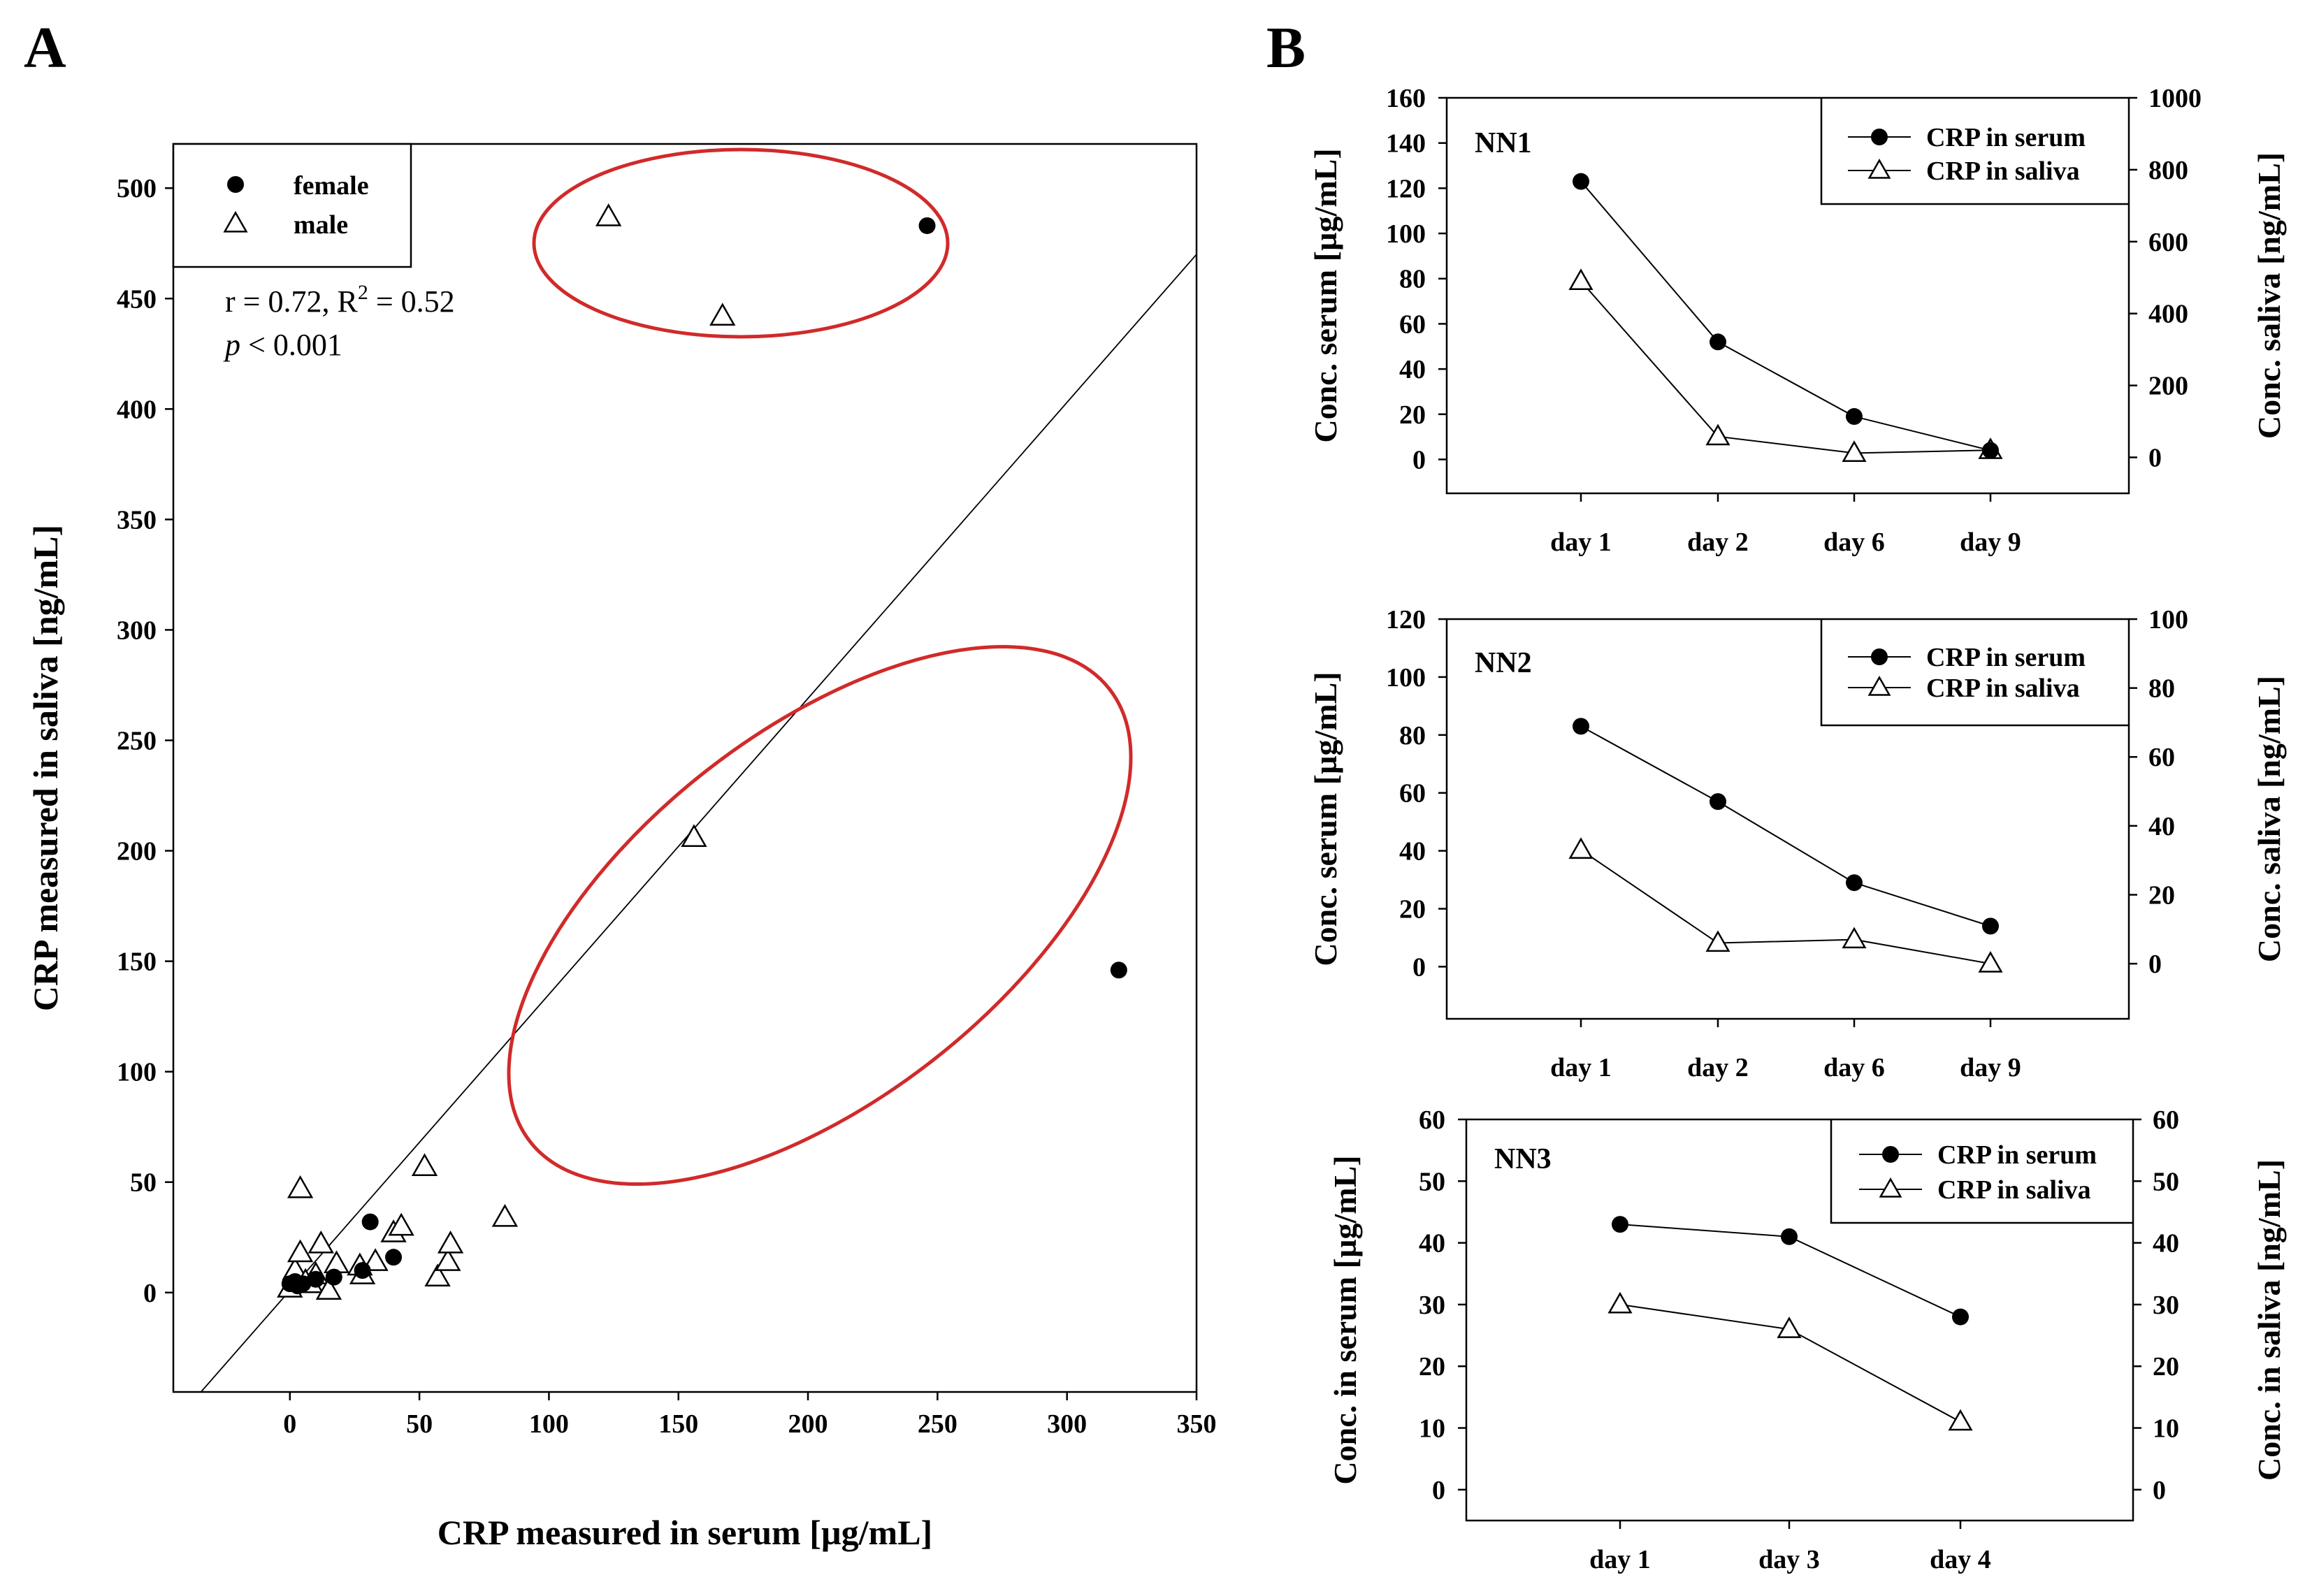  What do you see at coordinates (1503, 143) in the screenshot?
I see `subplot-title: NN1` at bounding box center [1503, 143].